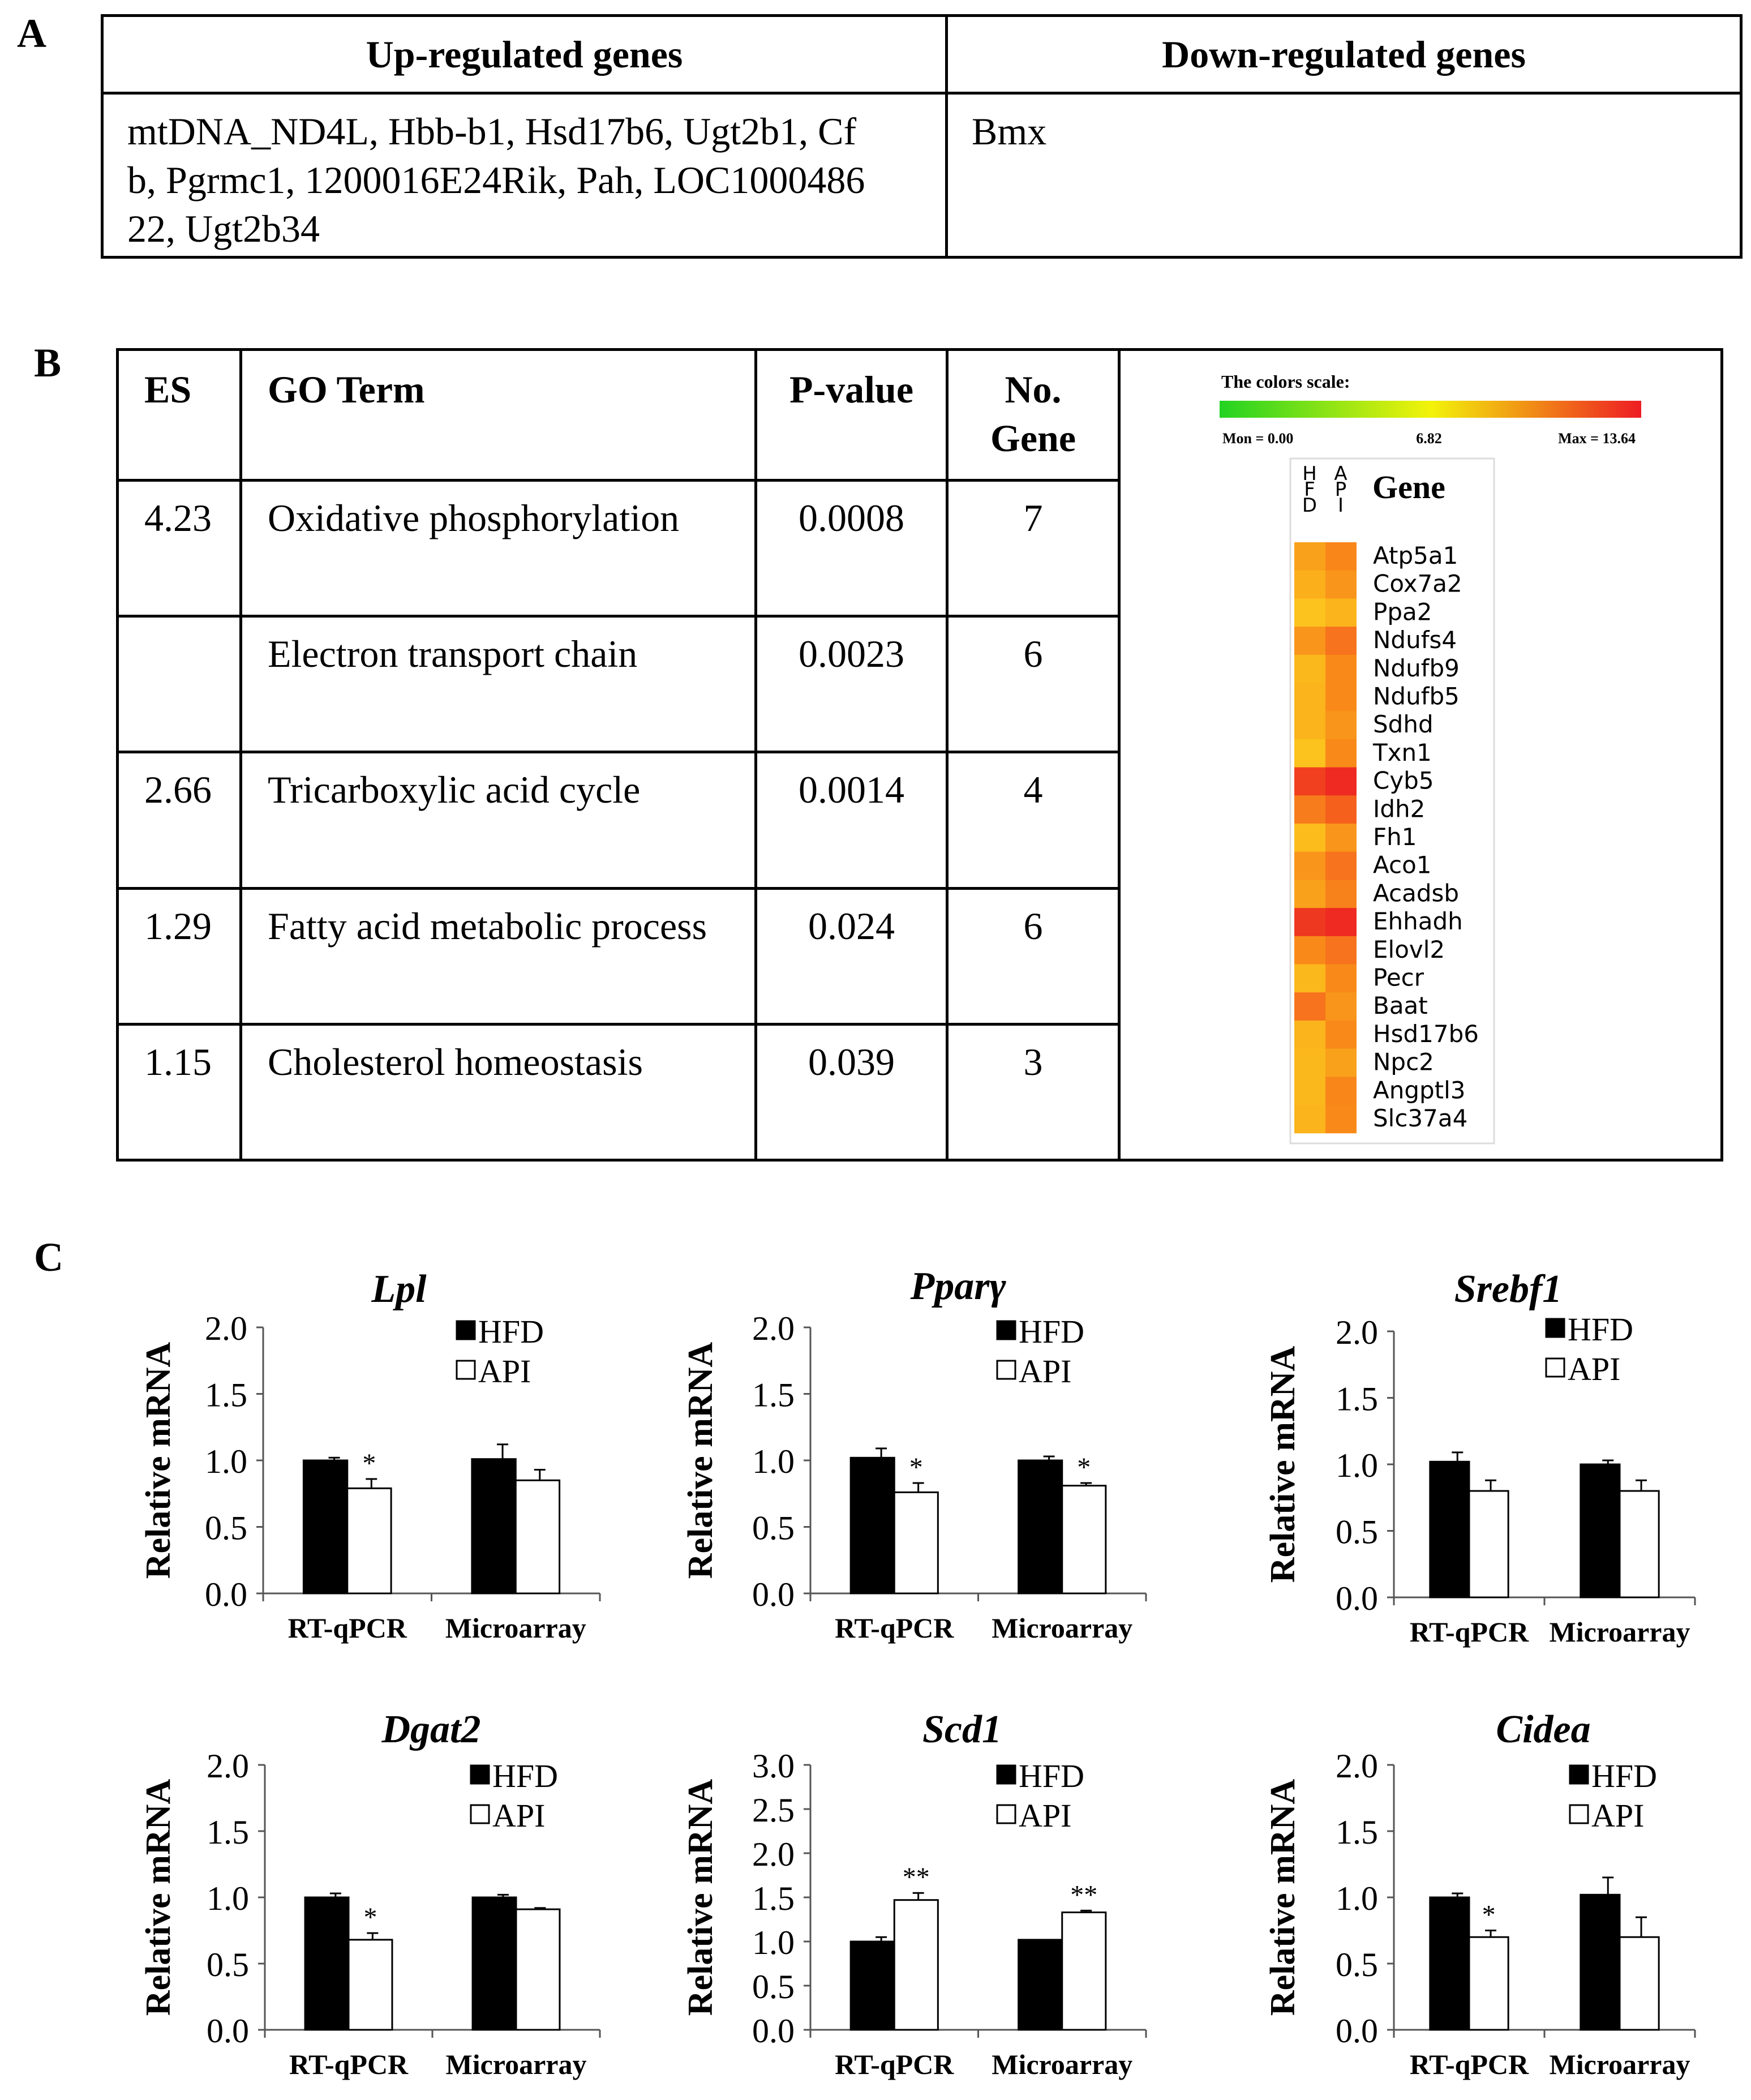  What do you see at coordinates (1033, 684) in the screenshot?
I see `gene-count-cell: 6` at bounding box center [1033, 684].